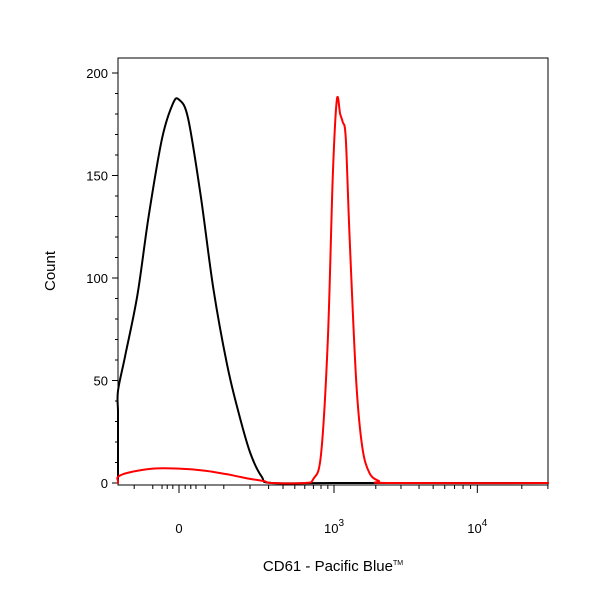 Image resolution: width=600 pixels, height=600 pixels. Describe the element at coordinates (97, 73) in the screenshot. I see `y-tick-label: 200` at that location.